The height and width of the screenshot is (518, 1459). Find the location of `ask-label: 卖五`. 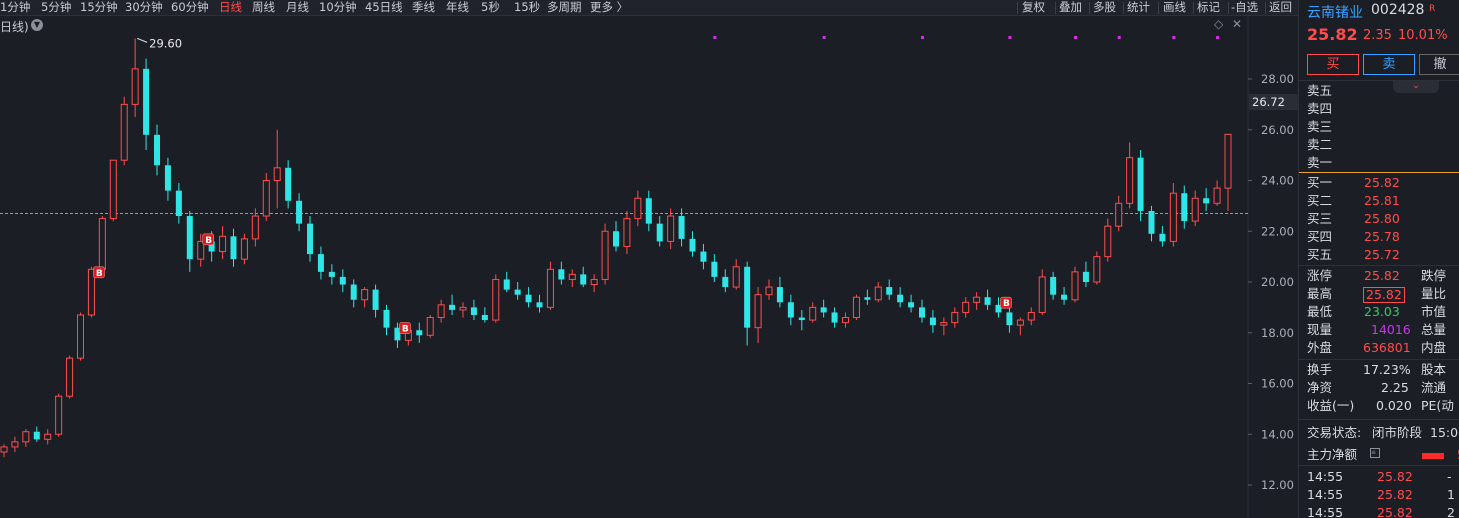

ask-label: 卖五 is located at coordinates (1320, 90).